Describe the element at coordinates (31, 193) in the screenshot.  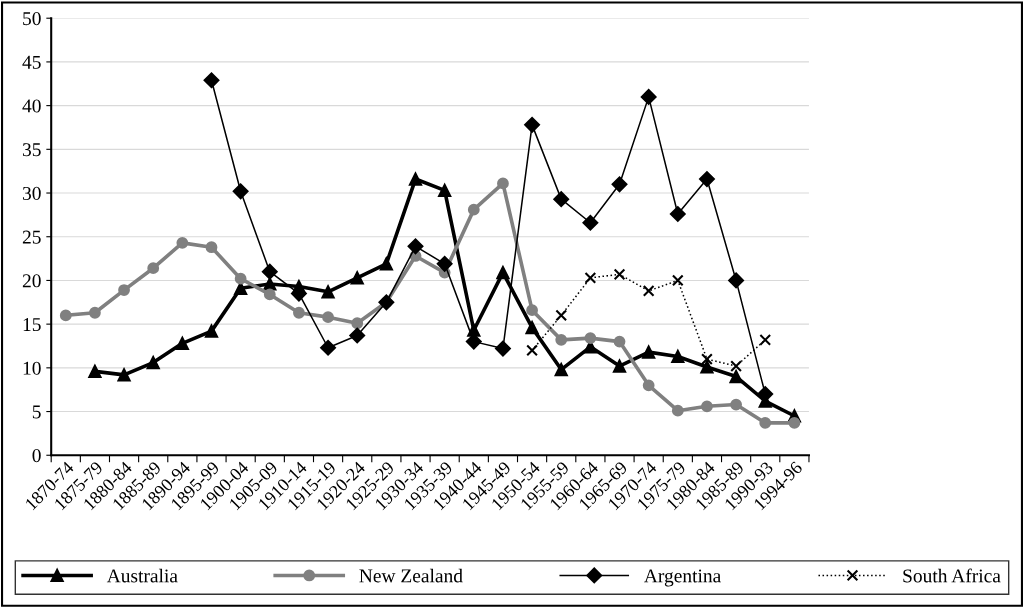
I see `y-tick-label: 30` at that location.